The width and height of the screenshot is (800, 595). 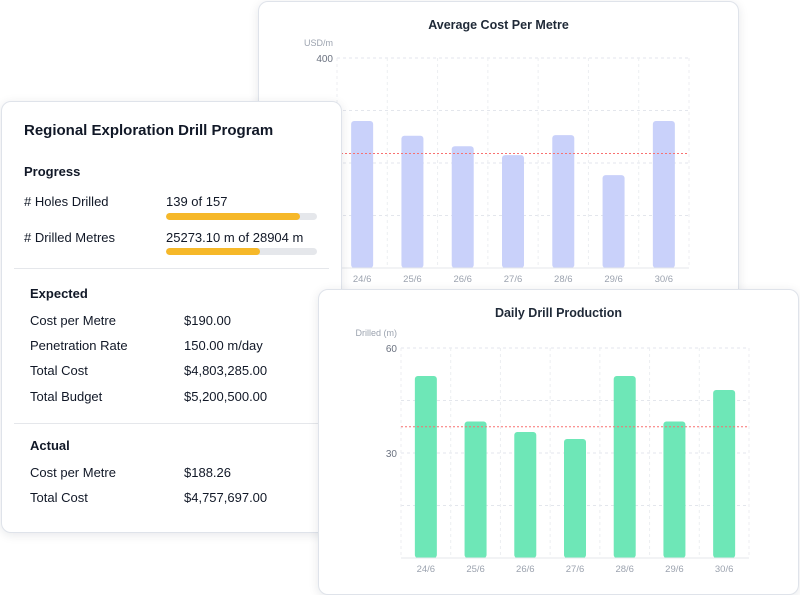 What do you see at coordinates (197, 201) in the screenshot?
I see `holes-drilled-value: 139 of 157` at bounding box center [197, 201].